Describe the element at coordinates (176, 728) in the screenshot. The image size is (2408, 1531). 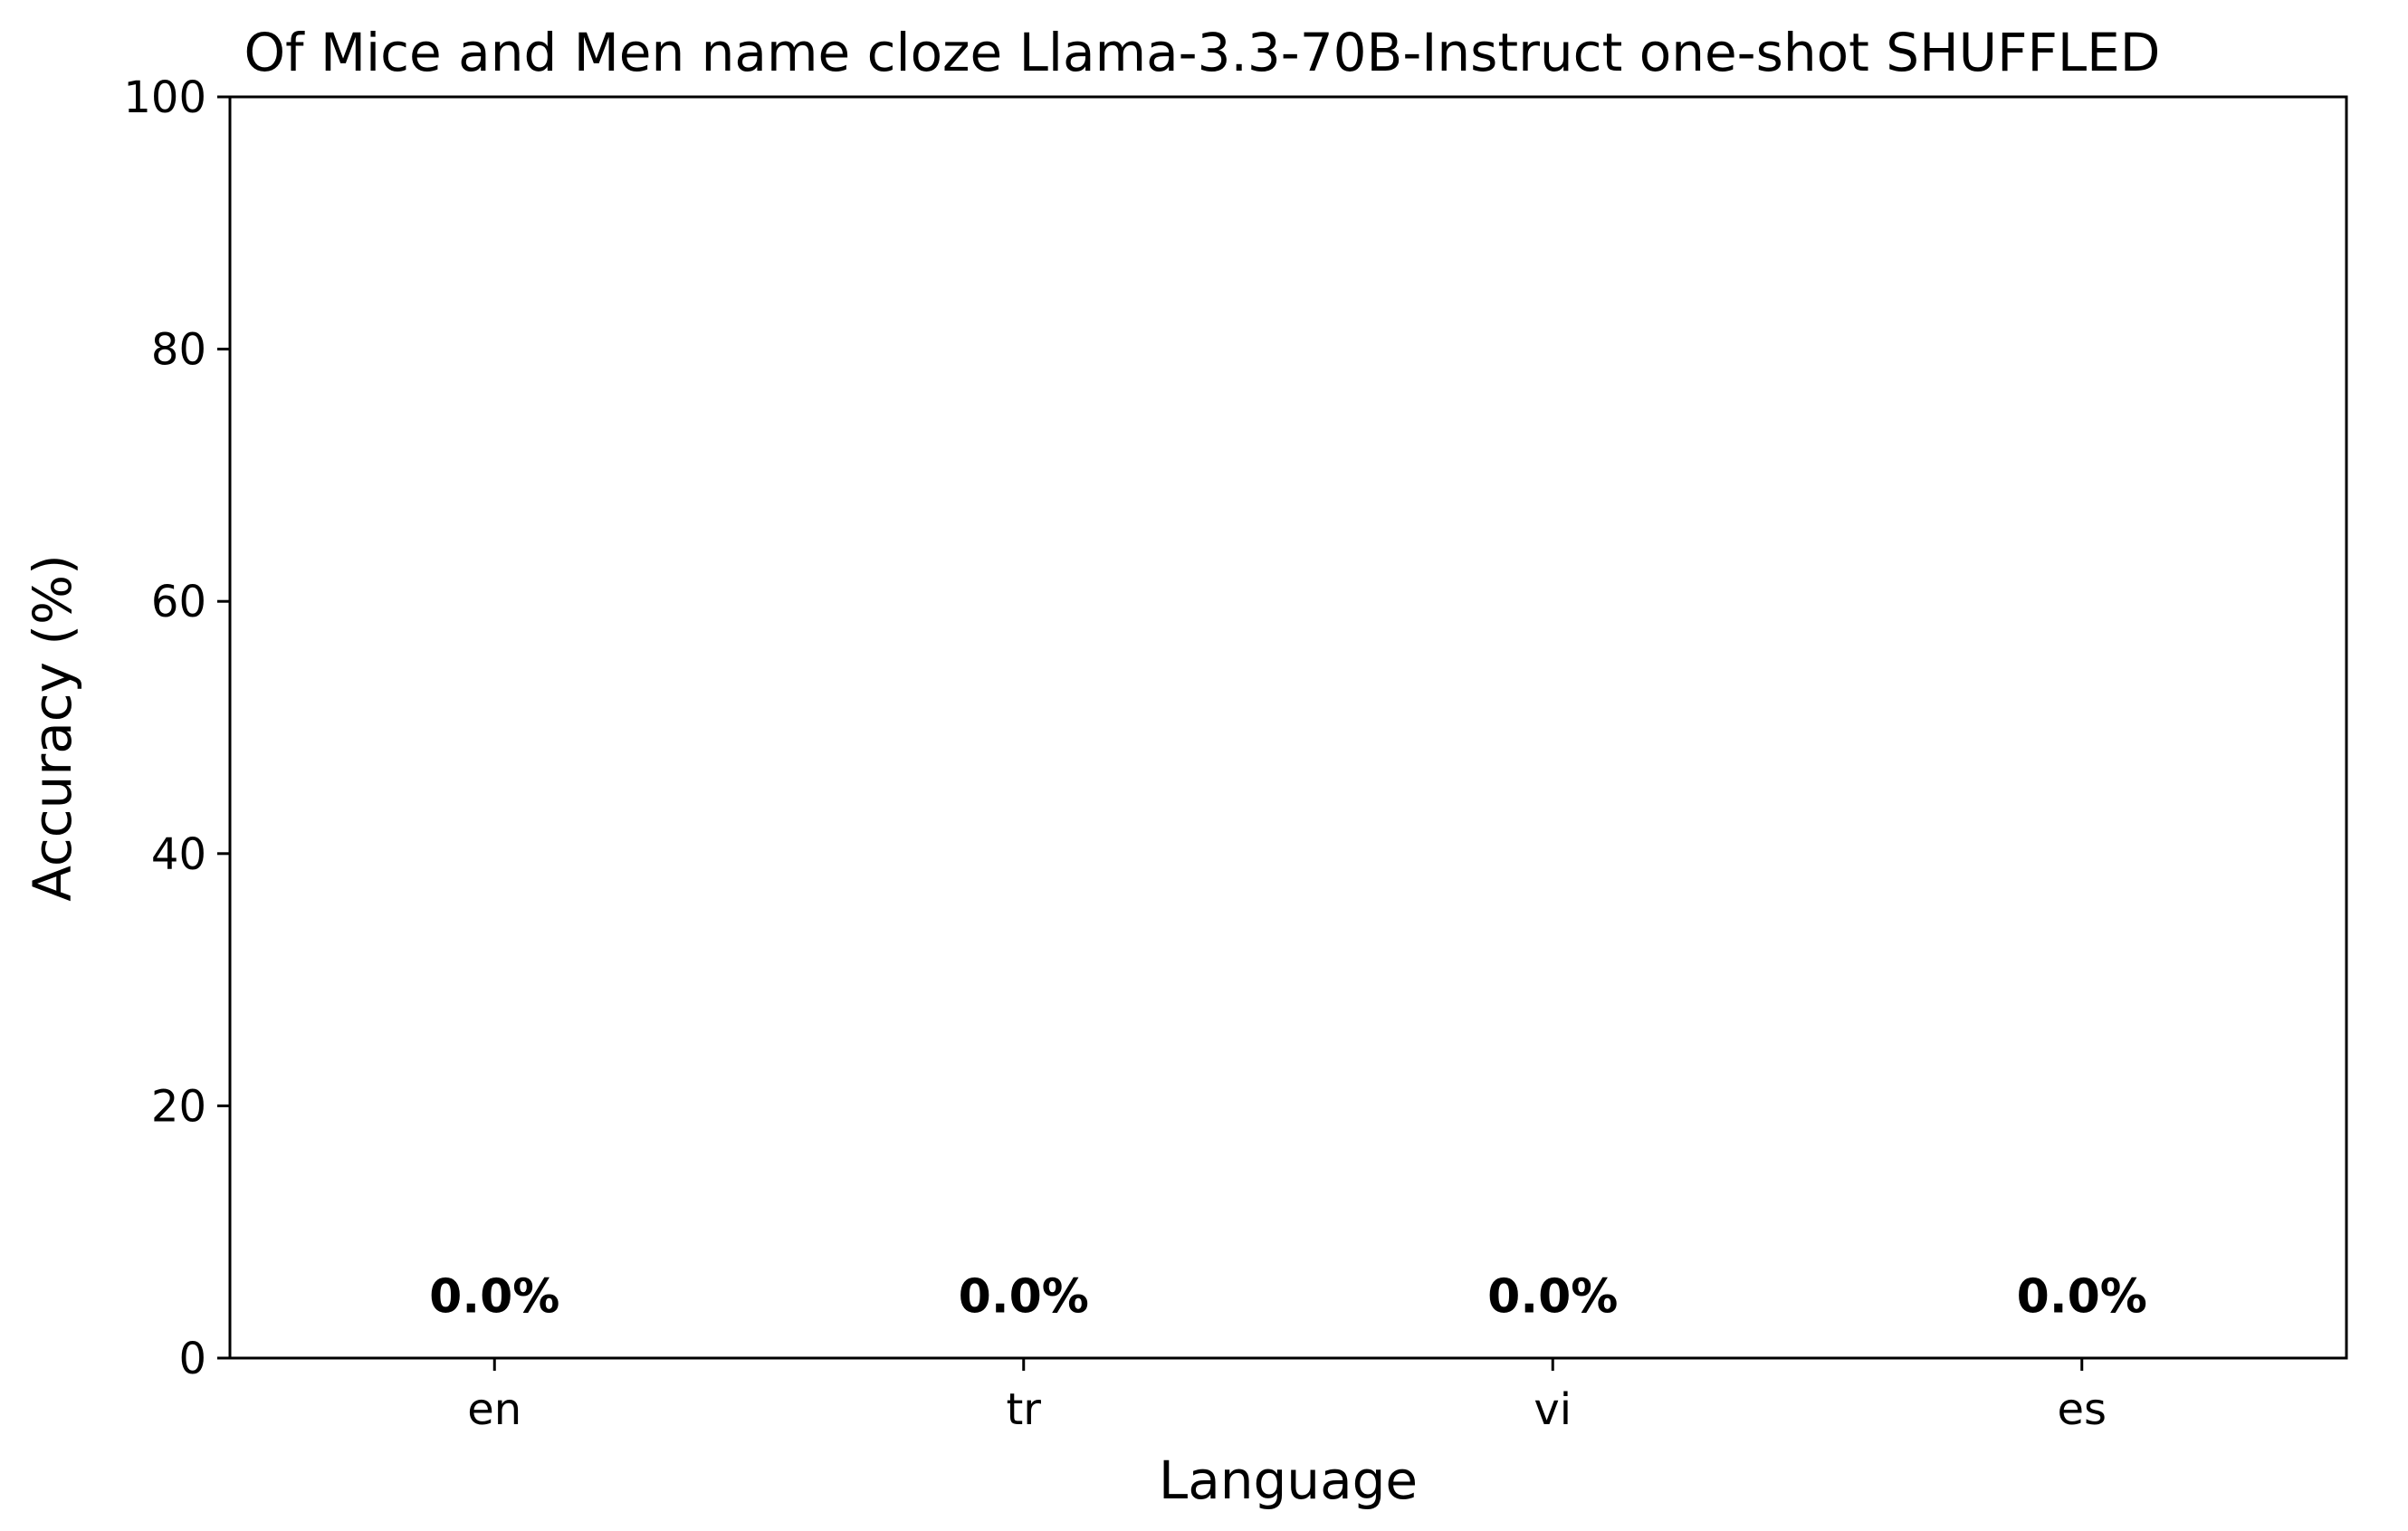
I see `y-axis-ticks: 0 20 40 60 80 100` at that location.